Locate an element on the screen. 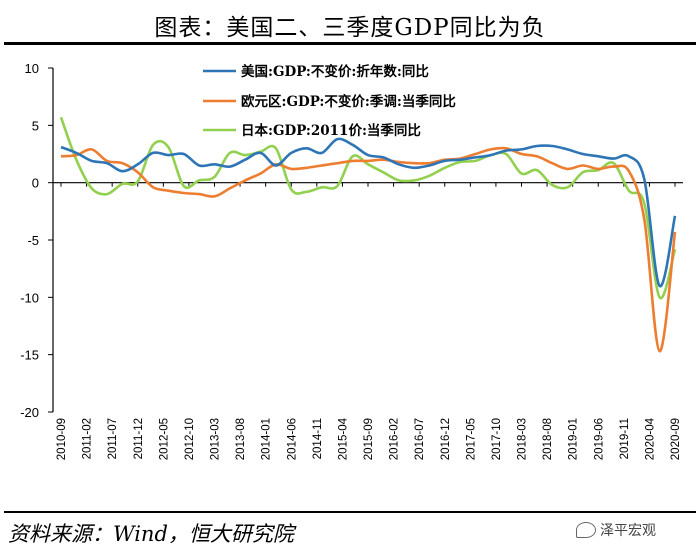 Image resolution: width=700 pixels, height=557 pixels. x-tick-label: 2010-09 is located at coordinates (62, 439).